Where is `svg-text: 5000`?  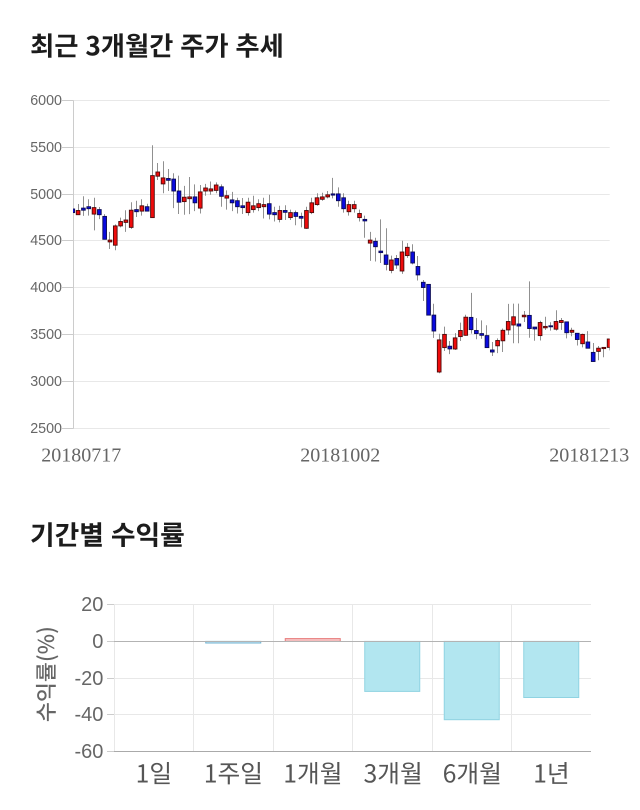
svg-text: 5000 is located at coordinates (46, 195).